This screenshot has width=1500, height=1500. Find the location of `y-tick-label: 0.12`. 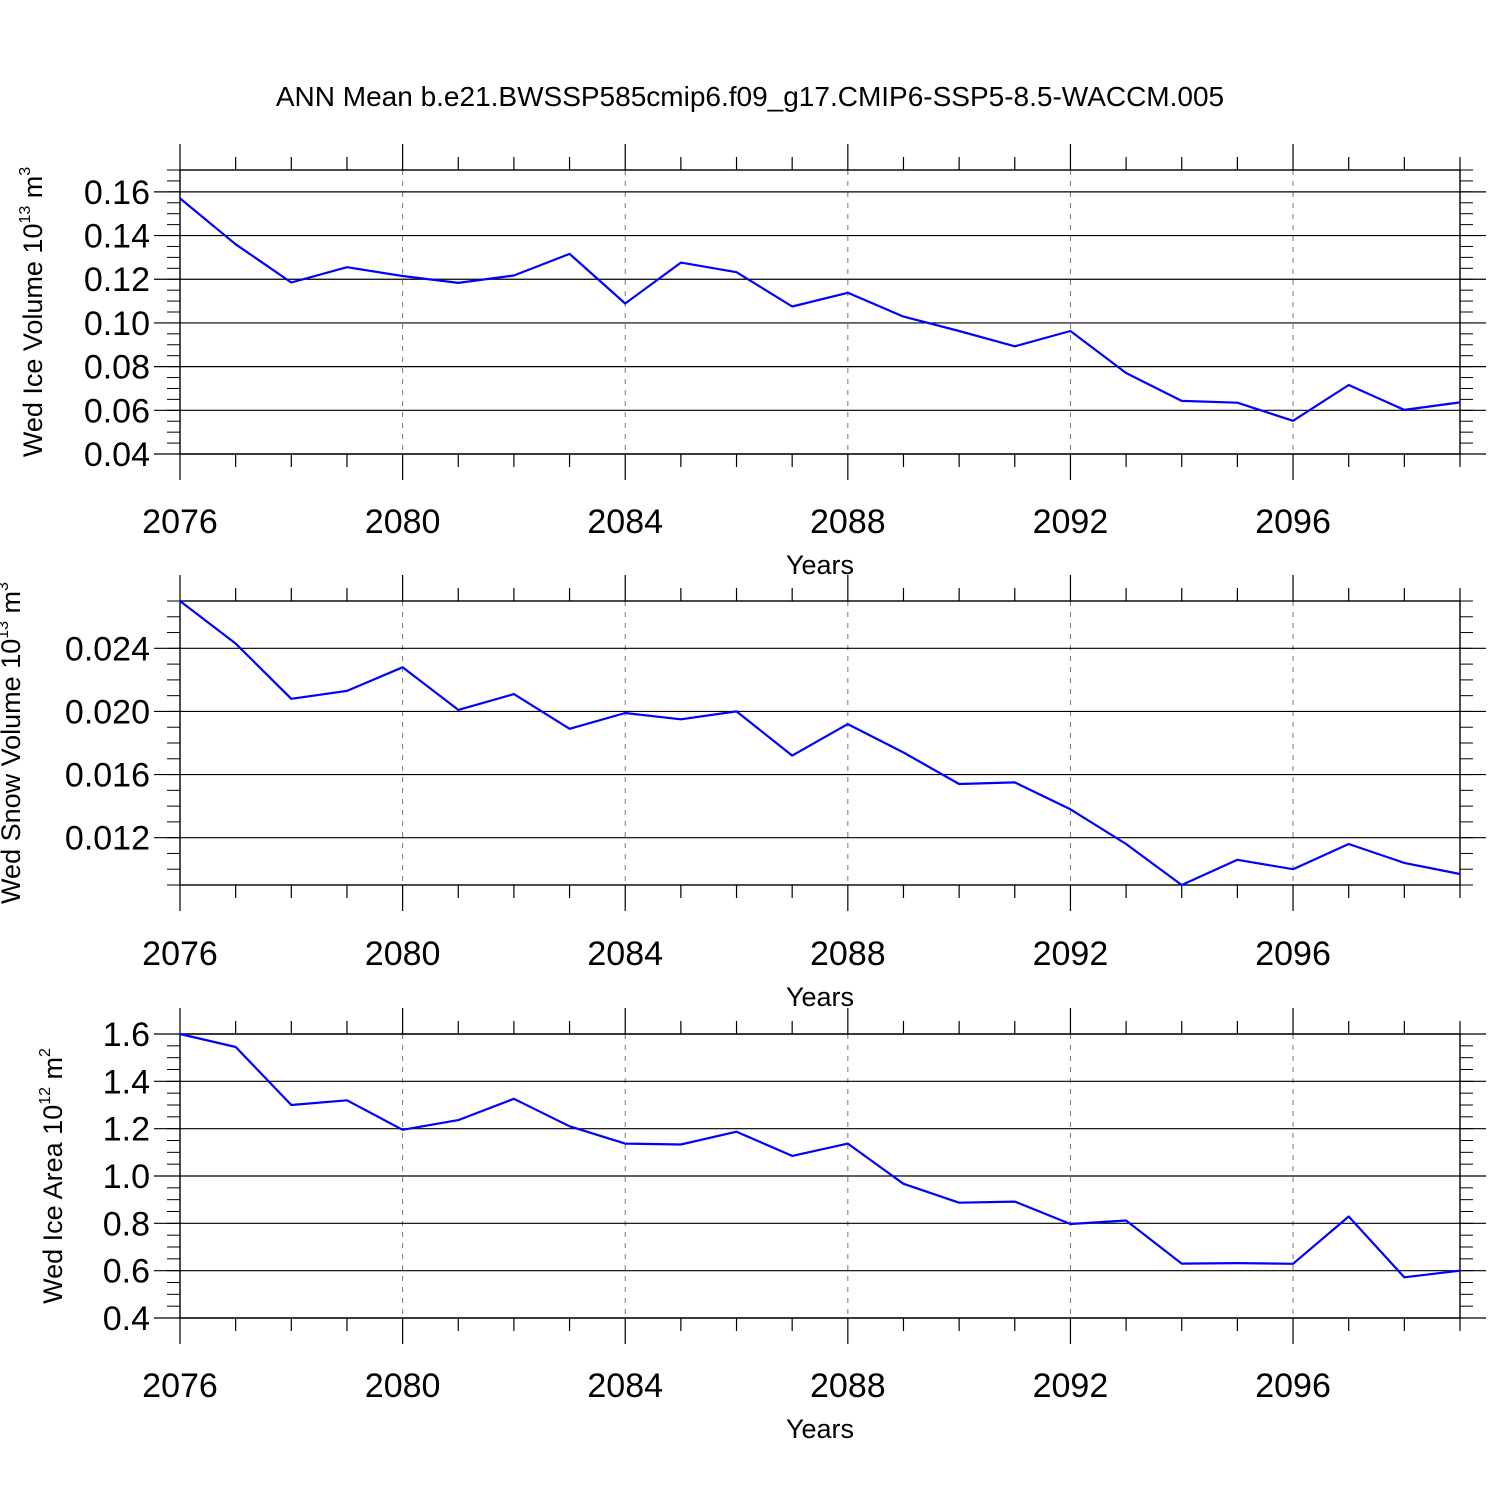

y-tick-label: 0.12 is located at coordinates (117, 280).